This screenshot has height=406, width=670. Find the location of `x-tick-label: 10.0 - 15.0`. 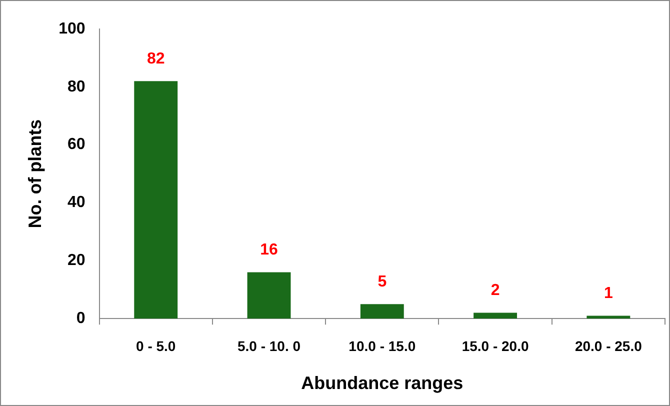

x-tick-label: 10.0 - 15.0 is located at coordinates (382, 346).